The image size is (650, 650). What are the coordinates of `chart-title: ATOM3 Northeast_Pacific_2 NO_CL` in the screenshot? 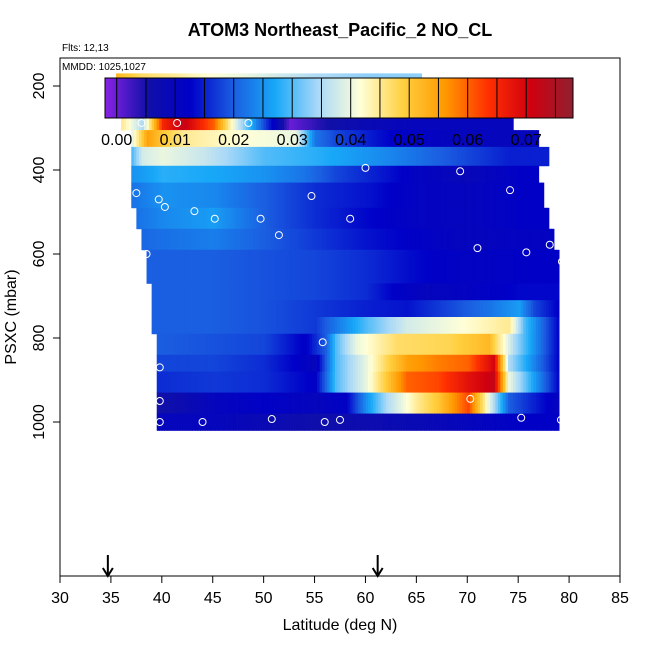 It's located at (340, 30).